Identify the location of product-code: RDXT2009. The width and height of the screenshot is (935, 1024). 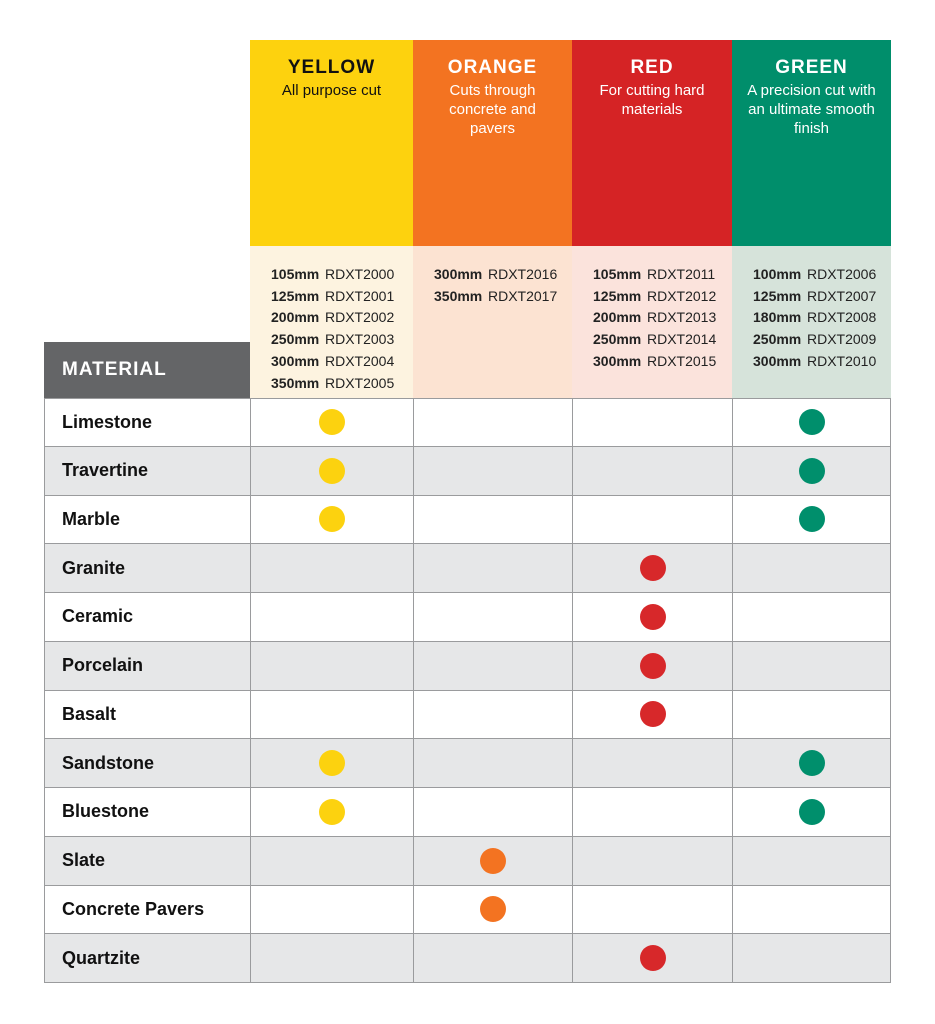
(842, 339).